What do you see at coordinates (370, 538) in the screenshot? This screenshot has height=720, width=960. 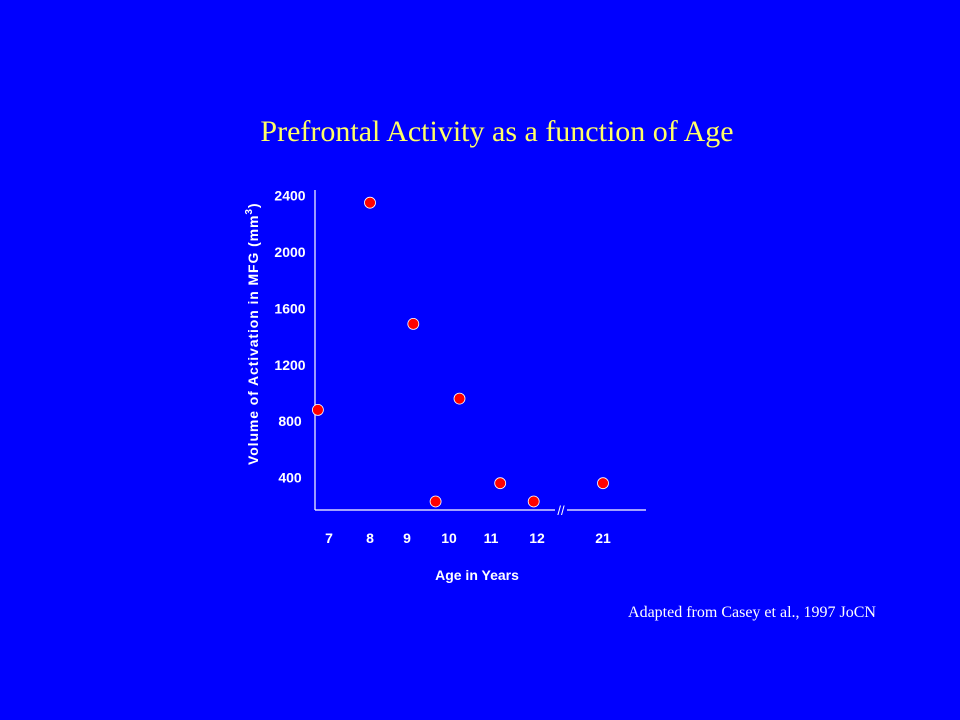 I see `x-tick-label: 8` at bounding box center [370, 538].